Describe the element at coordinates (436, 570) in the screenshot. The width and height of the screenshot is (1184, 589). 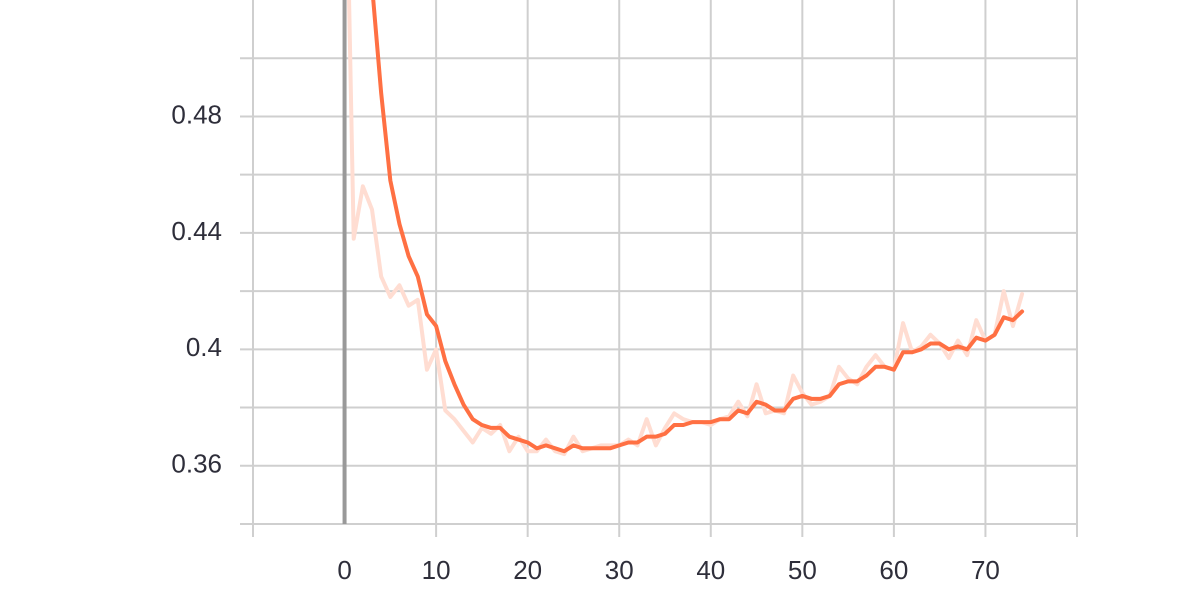
I see `x-tick-label: 10` at that location.